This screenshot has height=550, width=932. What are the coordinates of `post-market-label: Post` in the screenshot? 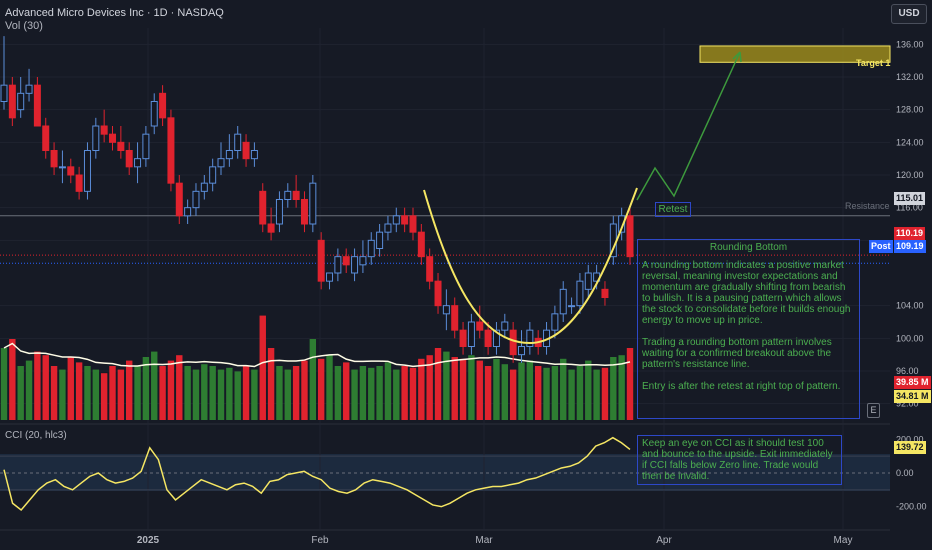 It's located at (881, 246).